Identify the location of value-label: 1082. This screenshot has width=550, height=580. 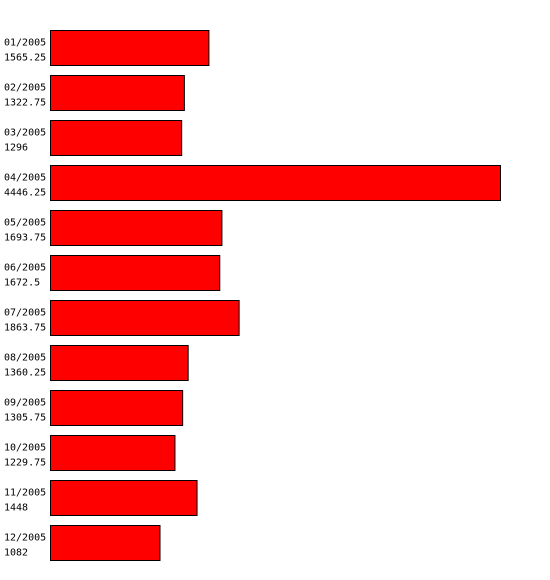
(16, 553).